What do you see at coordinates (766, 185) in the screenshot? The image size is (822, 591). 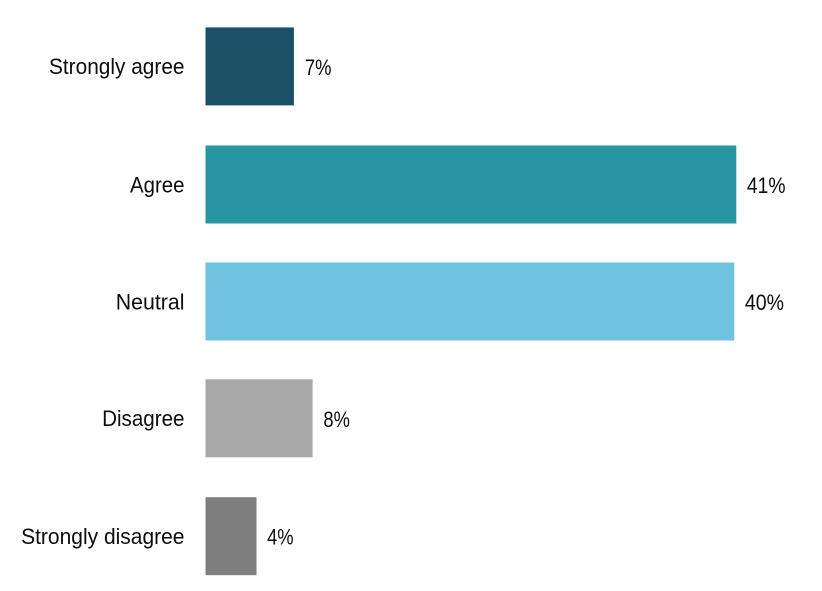 I see `svg-text: 41%` at bounding box center [766, 185].